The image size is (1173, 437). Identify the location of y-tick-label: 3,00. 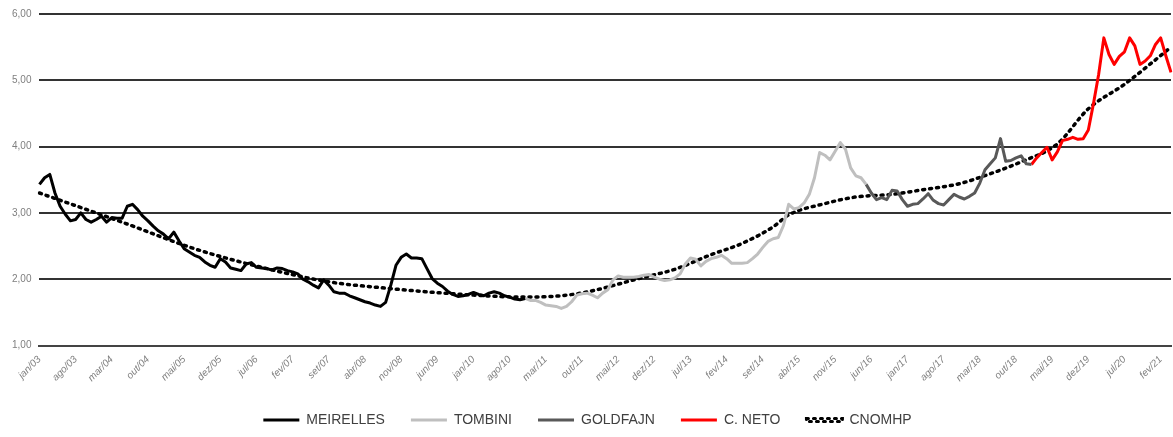
(21, 212).